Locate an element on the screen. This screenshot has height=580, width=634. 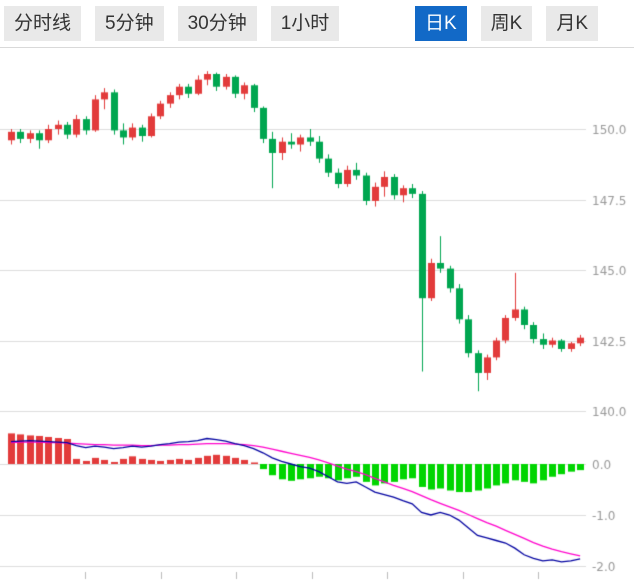
tab-30min: 30分钟 is located at coordinates (217, 23).